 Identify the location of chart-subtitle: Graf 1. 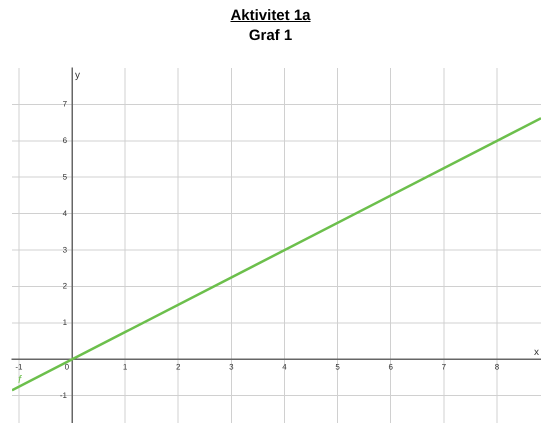
(271, 36).